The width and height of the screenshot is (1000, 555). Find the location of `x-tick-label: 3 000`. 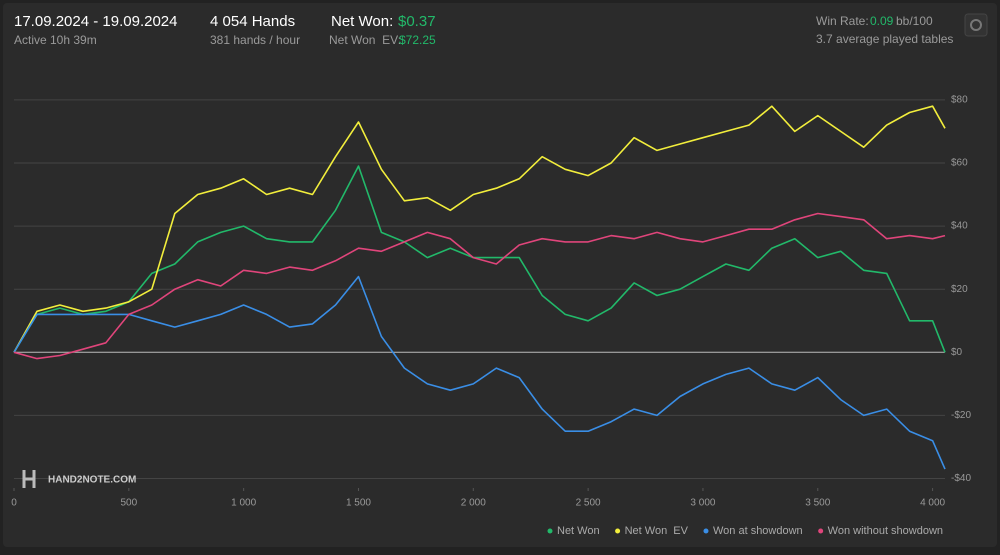

x-tick-label: 3 000 is located at coordinates (702, 503).